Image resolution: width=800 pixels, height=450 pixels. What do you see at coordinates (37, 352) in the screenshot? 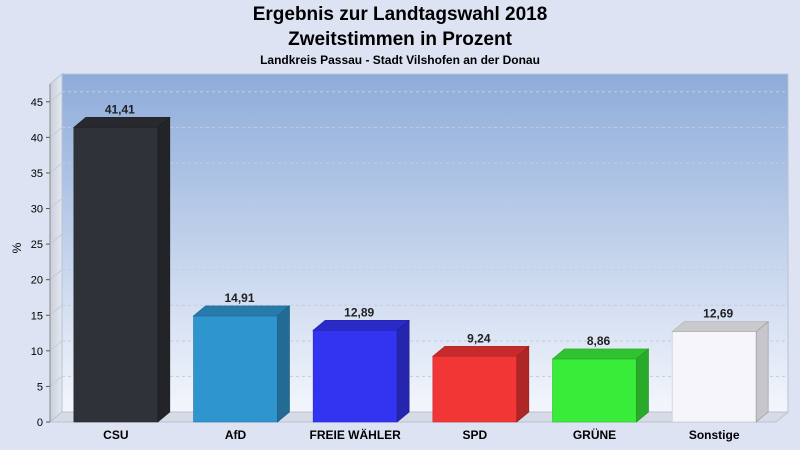
I see `y-tick-label: 10` at bounding box center [37, 352].